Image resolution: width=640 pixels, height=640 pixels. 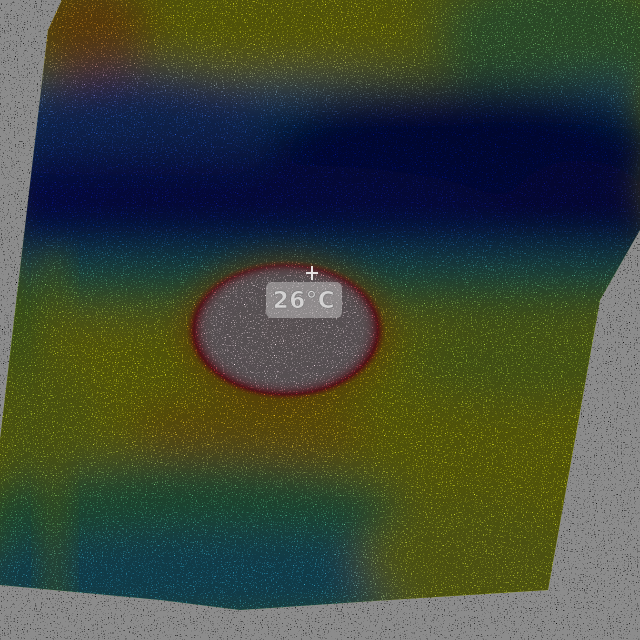 I want to click on temperature-readout: 26°C, so click(x=304, y=301).